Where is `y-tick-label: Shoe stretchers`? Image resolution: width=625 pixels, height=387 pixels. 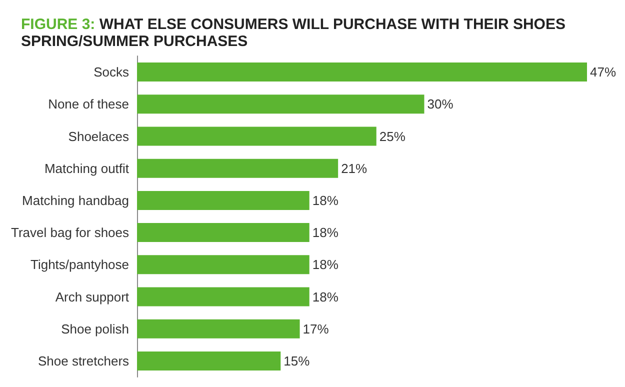
y-tick-label: Shoe stretchers is located at coordinates (84, 360).